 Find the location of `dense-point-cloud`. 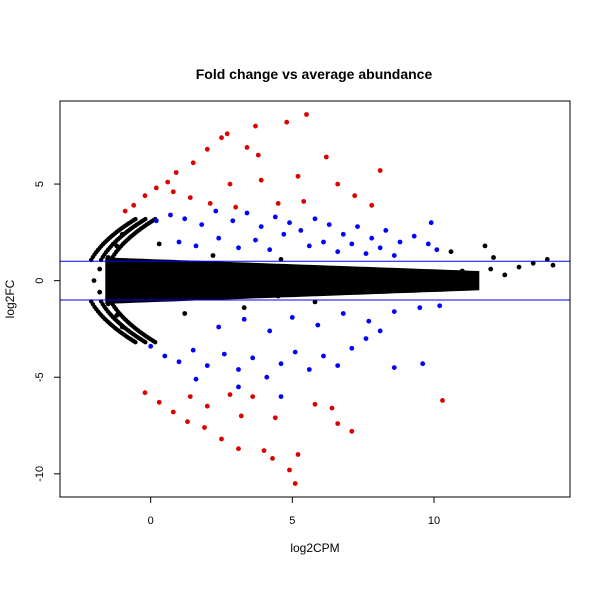

dense-point-cloud is located at coordinates (292, 280).